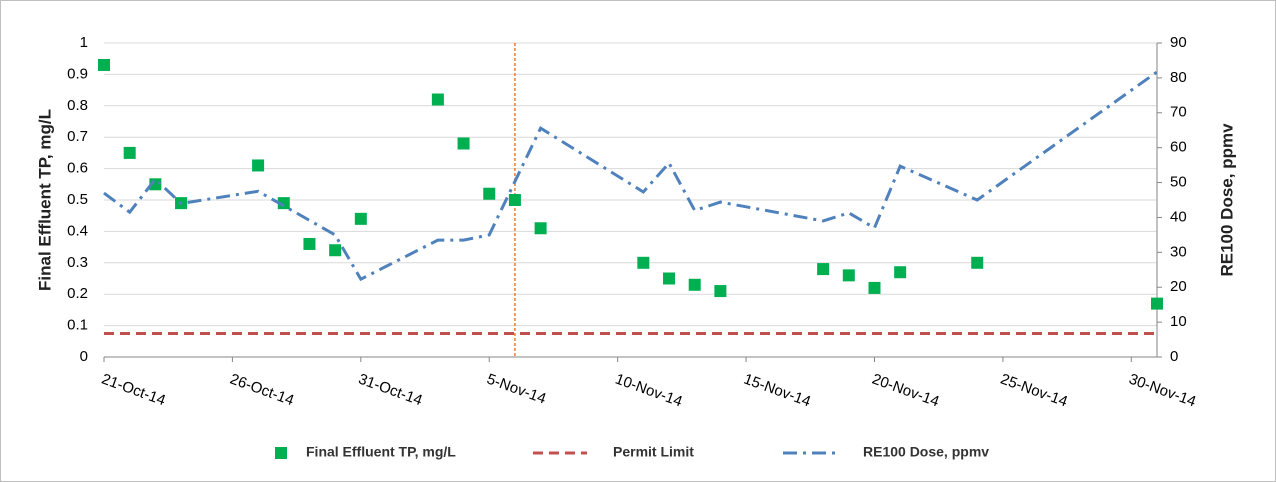  Describe the element at coordinates (77, 73) in the screenshot. I see `y-tick-label: 0.9` at that location.